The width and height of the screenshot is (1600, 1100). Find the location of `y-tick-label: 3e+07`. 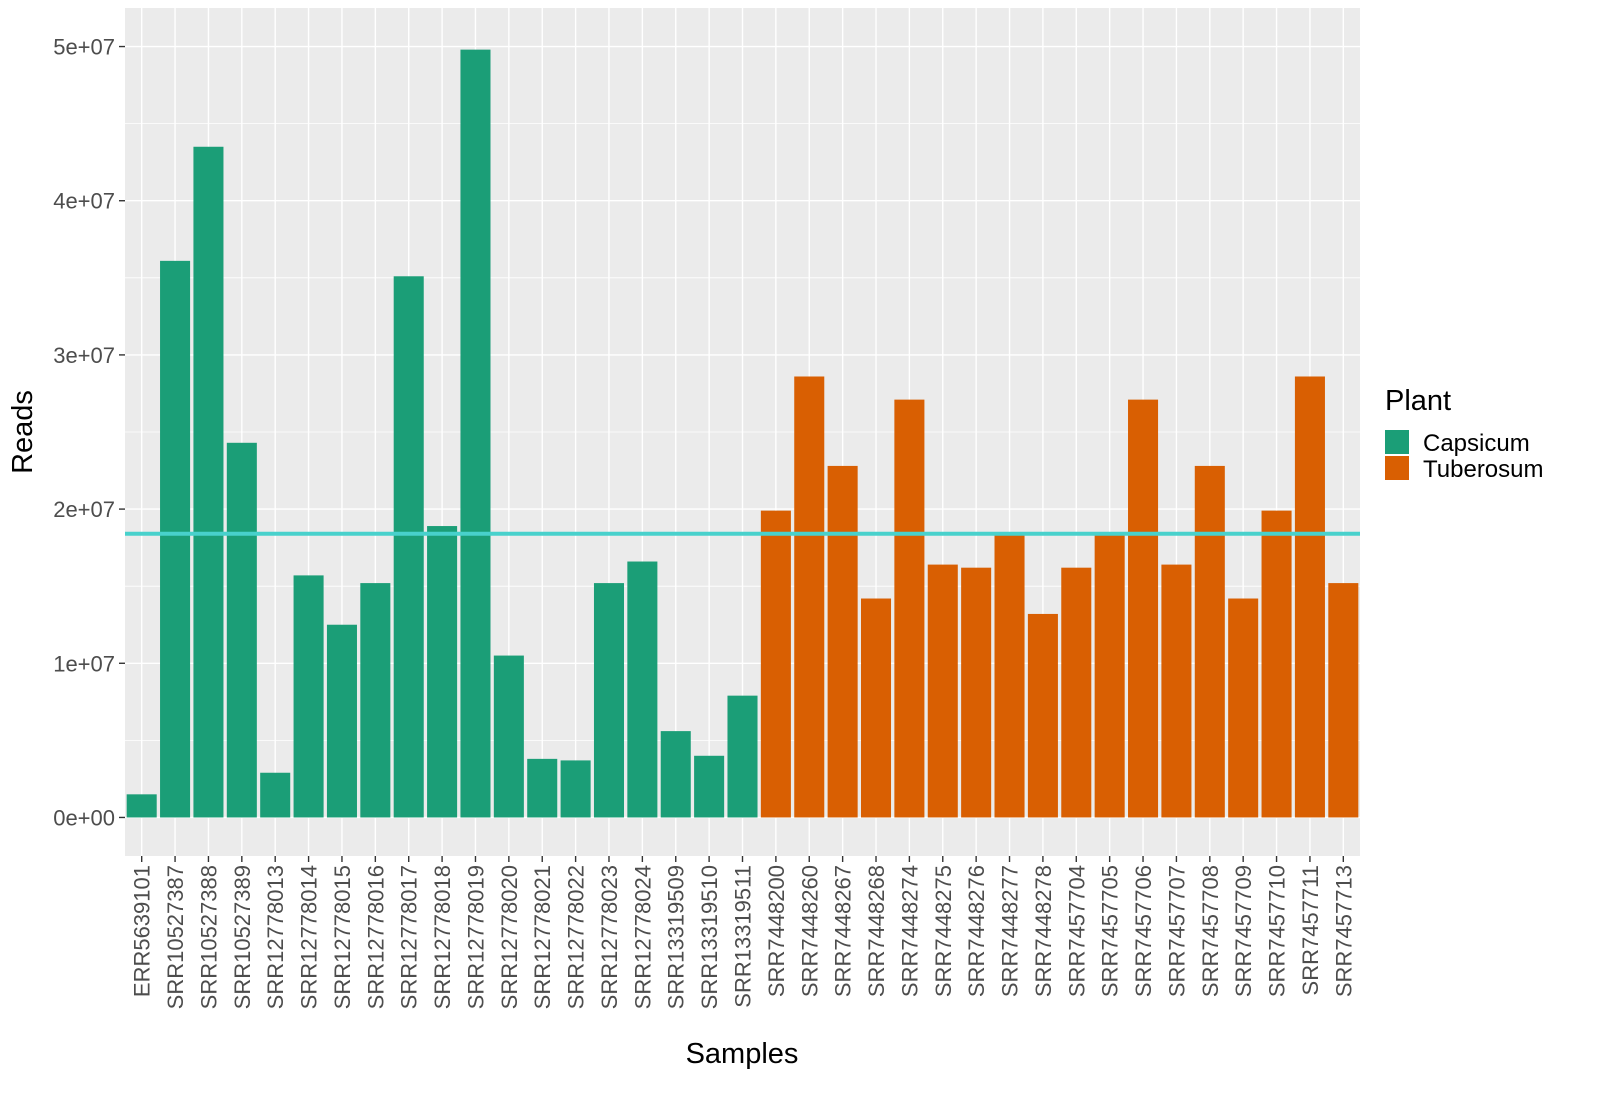

y-tick-label: 3e+07 is located at coordinates (84, 355).